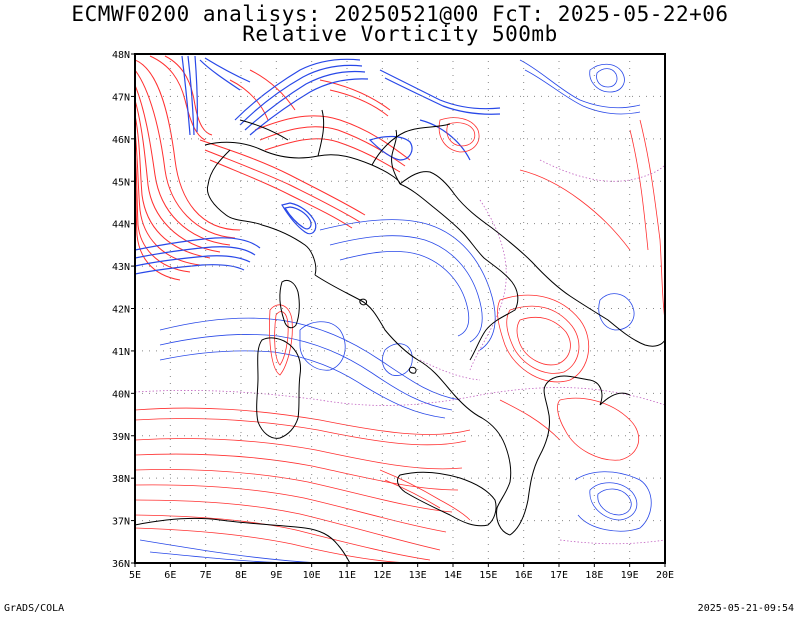  What do you see at coordinates (630, 575) in the screenshot?
I see `lon-tick-label: 19E` at bounding box center [630, 575].